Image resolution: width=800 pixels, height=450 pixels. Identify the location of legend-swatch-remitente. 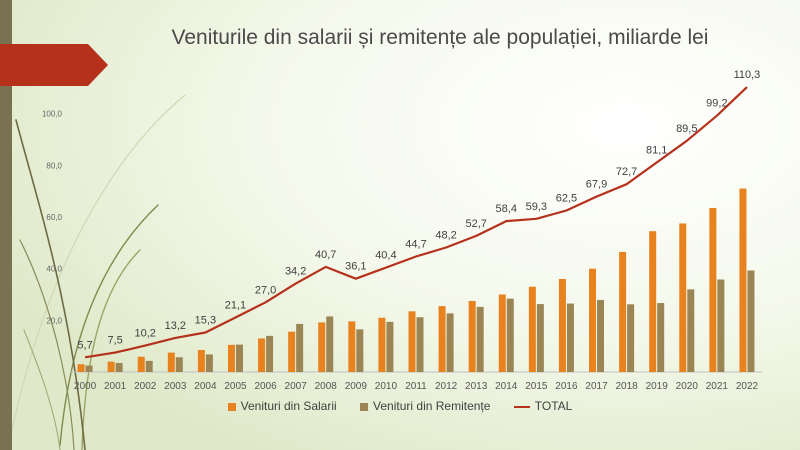
(364, 406).